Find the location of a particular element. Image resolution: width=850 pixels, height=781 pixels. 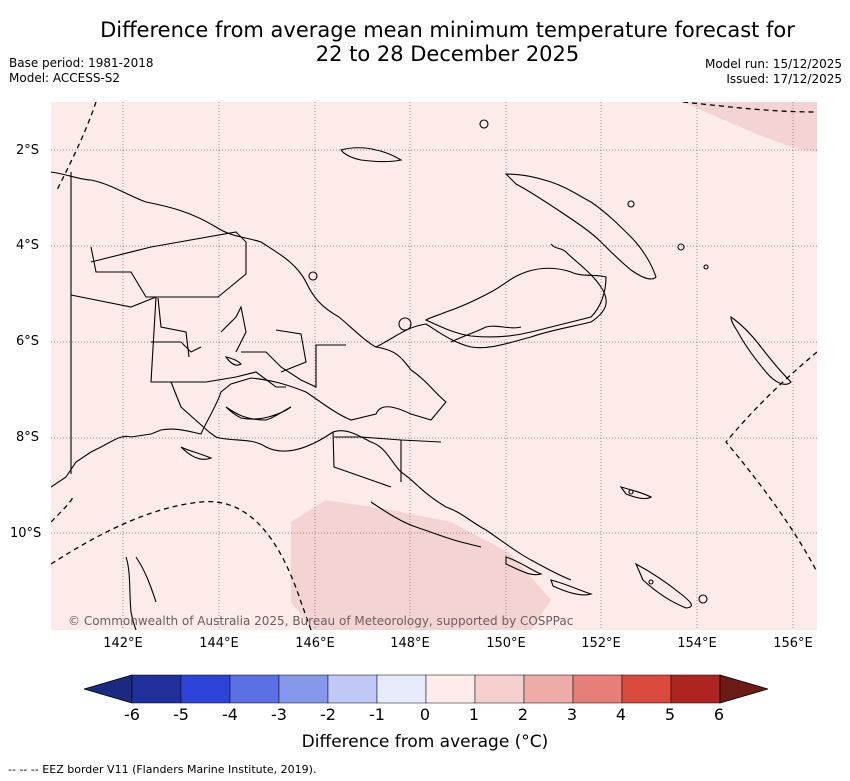

lat-label-2s: 2°S is located at coordinates (28, 150).